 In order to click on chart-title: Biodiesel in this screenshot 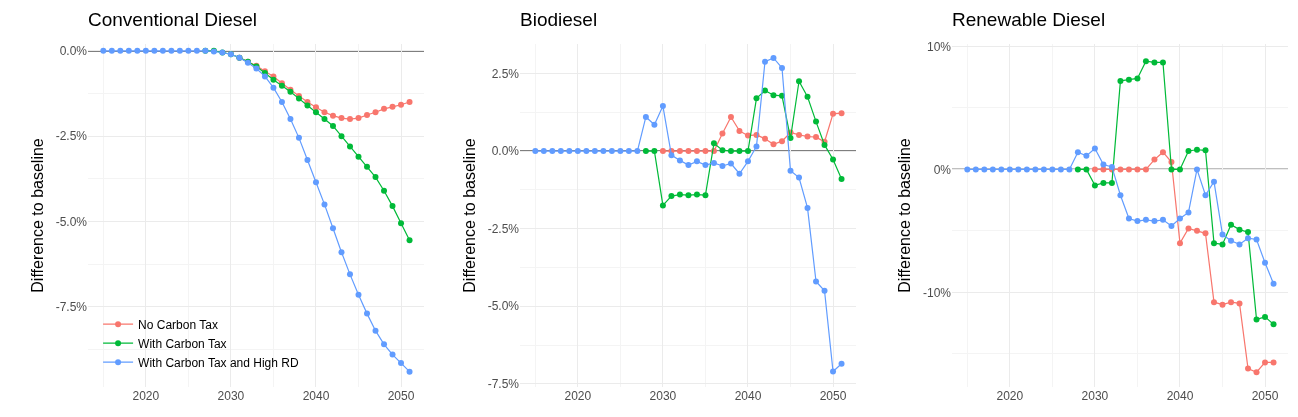, I will do `click(559, 19)`.